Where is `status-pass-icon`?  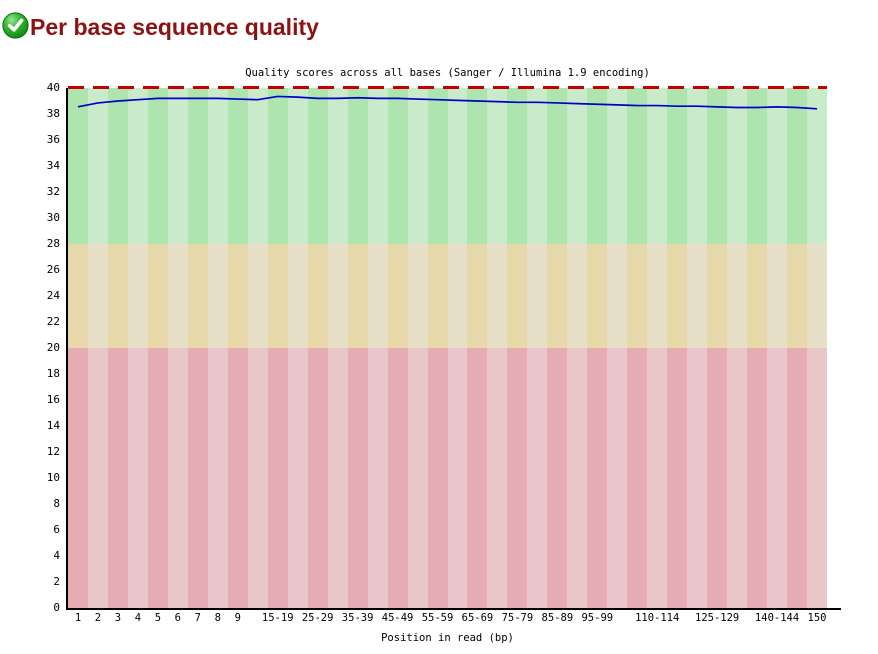 status-pass-icon is located at coordinates (15, 25).